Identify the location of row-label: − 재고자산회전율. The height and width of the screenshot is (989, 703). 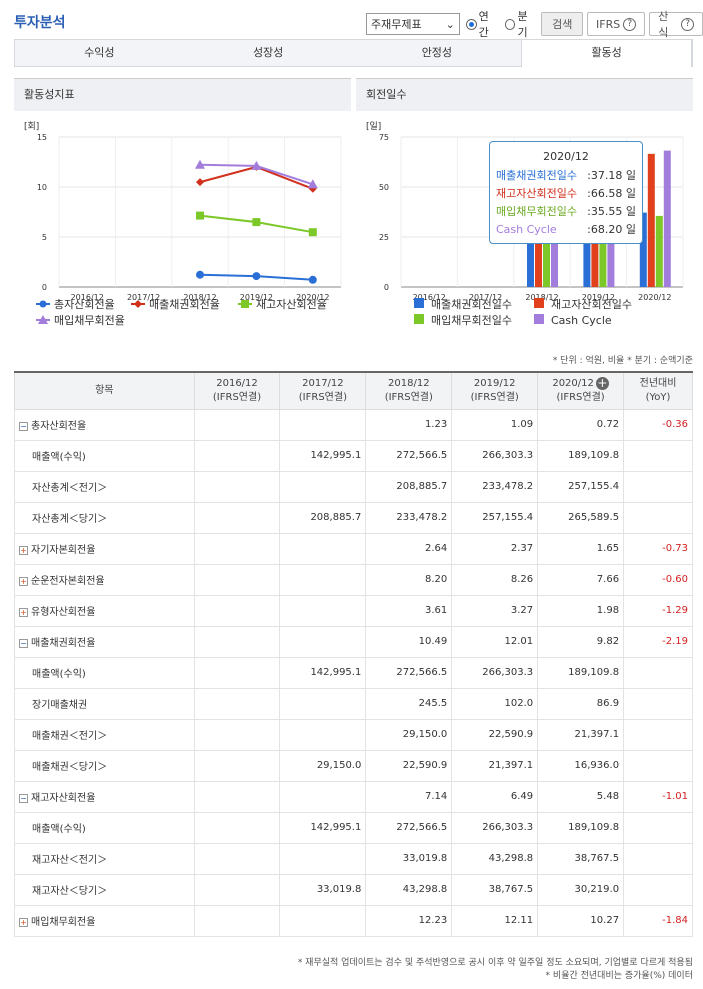
(104, 796).